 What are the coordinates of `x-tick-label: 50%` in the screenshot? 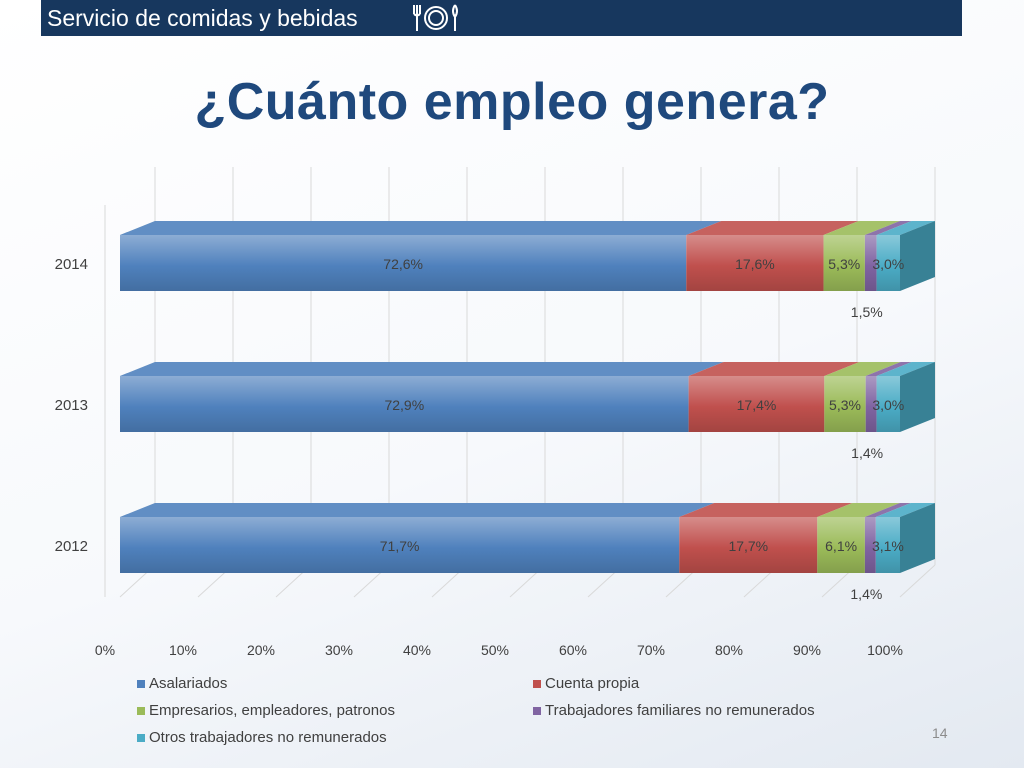 It's located at (495, 650).